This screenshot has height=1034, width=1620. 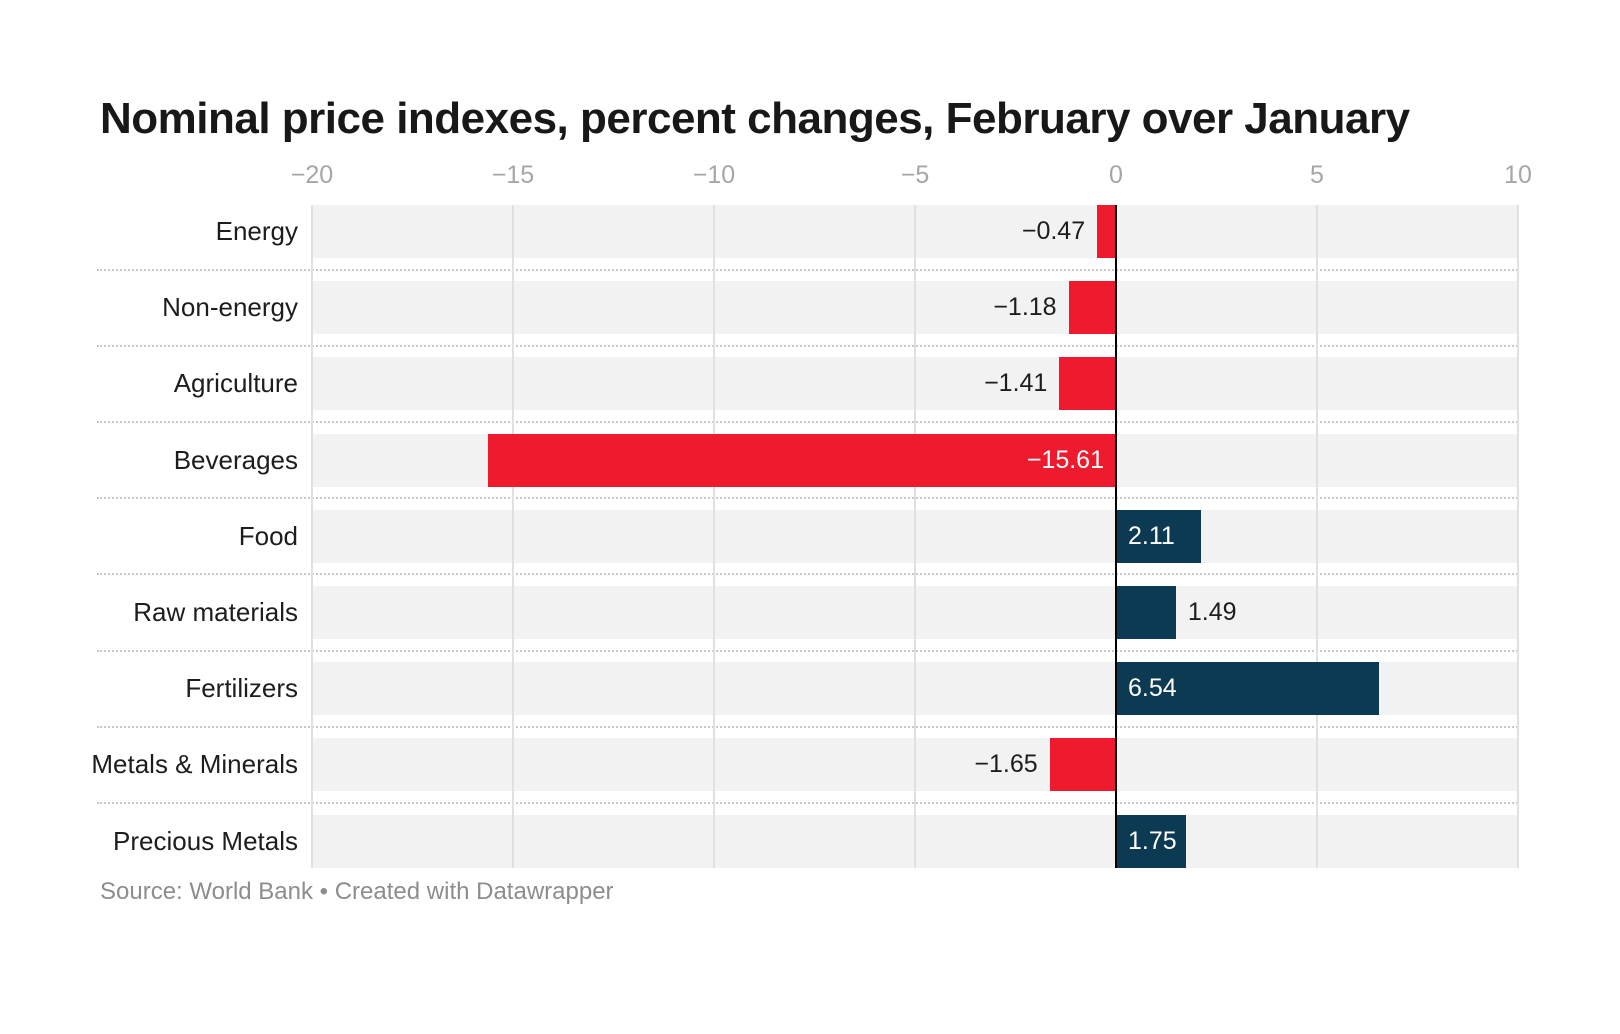 I want to click on category-label: Agriculture, so click(x=235, y=383).